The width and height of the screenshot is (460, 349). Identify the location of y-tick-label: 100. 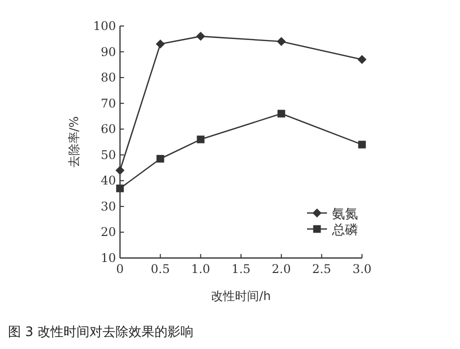
(104, 26).